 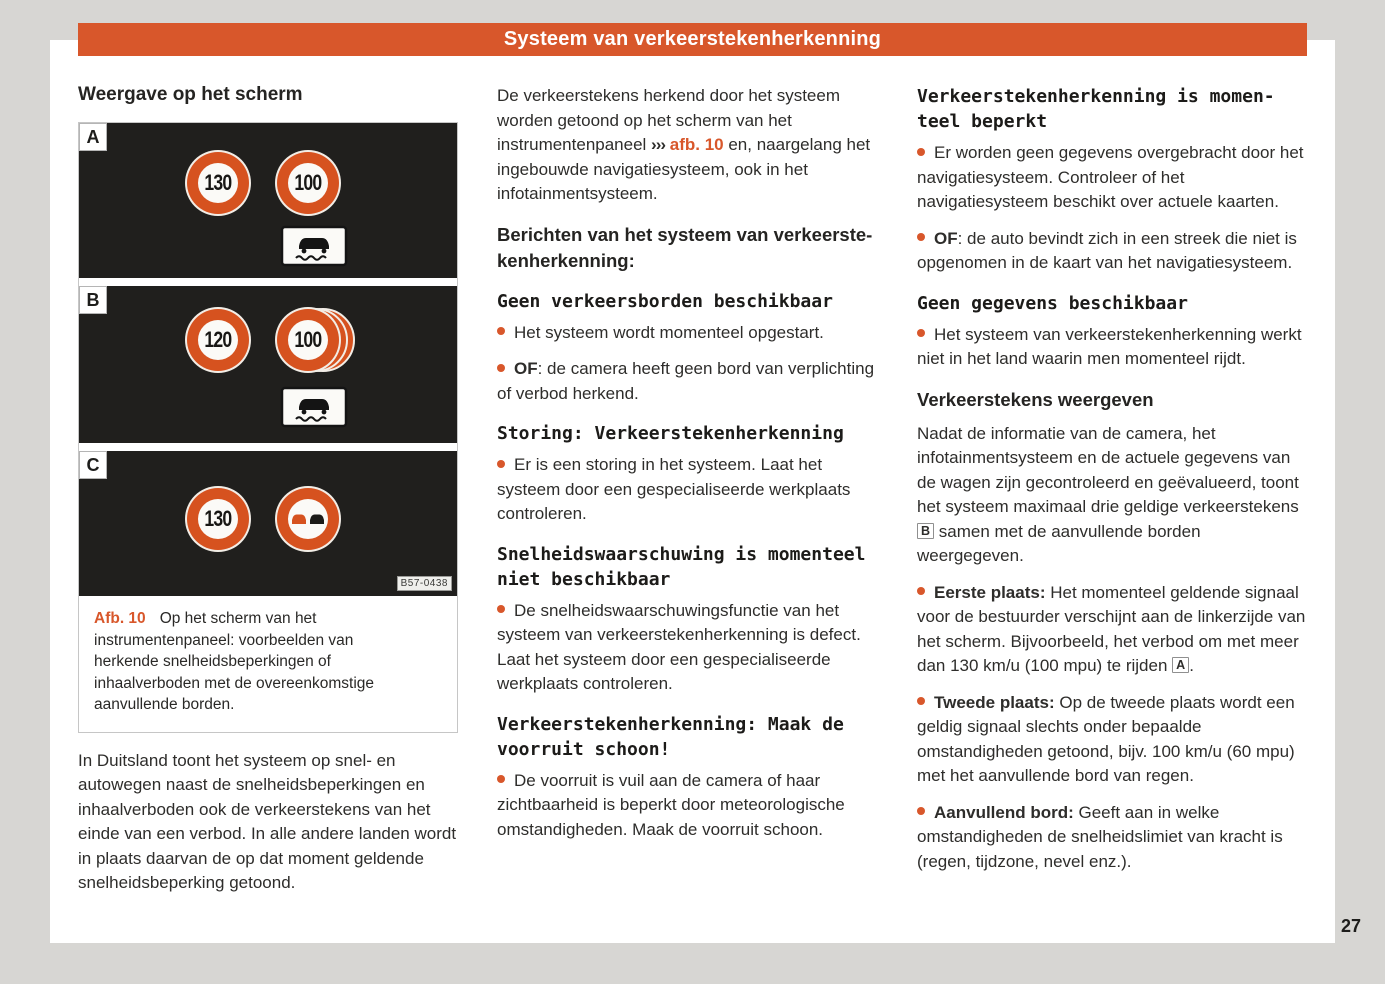 I want to click on figure-reference-link: afb. 10, so click(x=694, y=144).